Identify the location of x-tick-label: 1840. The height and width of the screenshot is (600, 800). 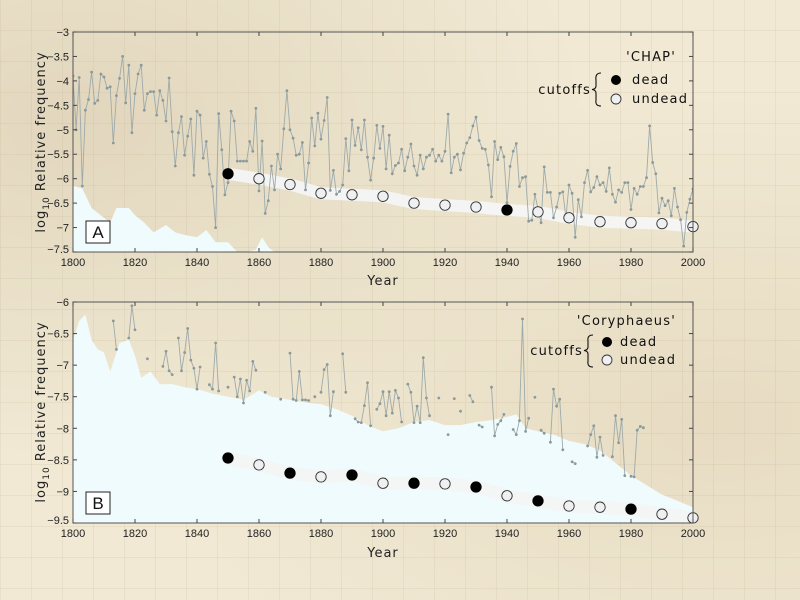
(197, 534).